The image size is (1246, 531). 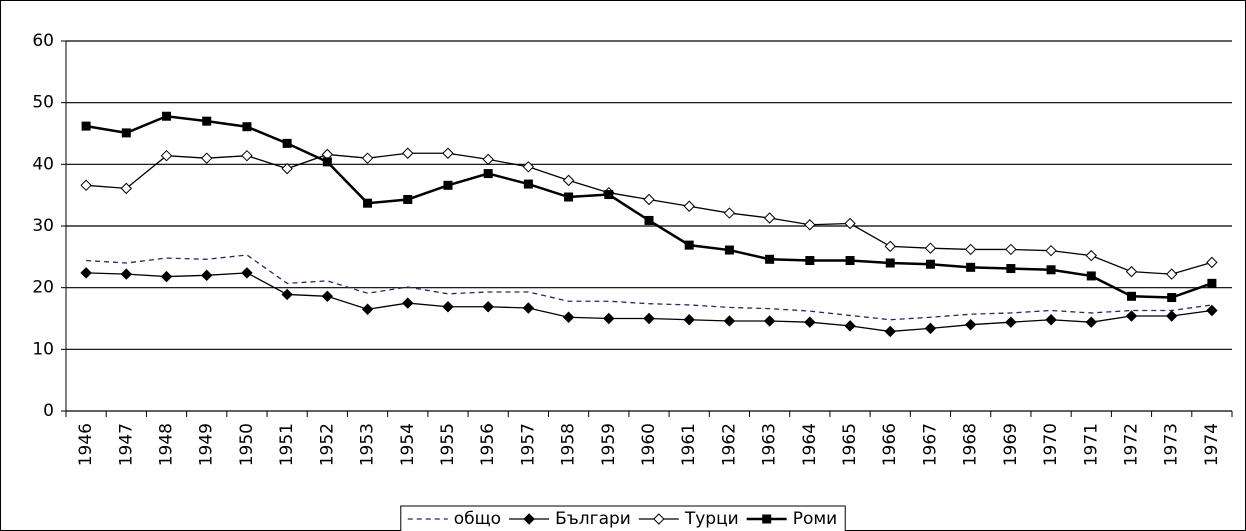 What do you see at coordinates (770, 444) in the screenshot?
I see `x-tick-label: 1963` at bounding box center [770, 444].